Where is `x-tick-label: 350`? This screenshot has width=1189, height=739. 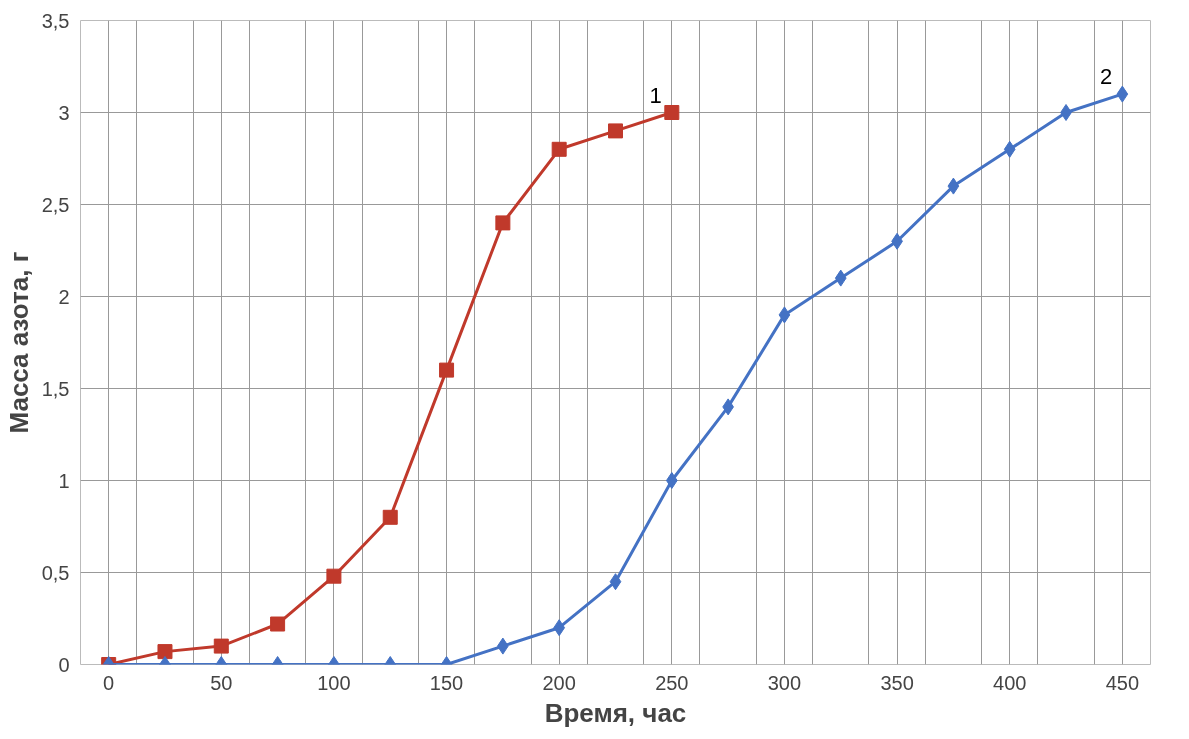
x-tick-label: 350 is located at coordinates (897, 682).